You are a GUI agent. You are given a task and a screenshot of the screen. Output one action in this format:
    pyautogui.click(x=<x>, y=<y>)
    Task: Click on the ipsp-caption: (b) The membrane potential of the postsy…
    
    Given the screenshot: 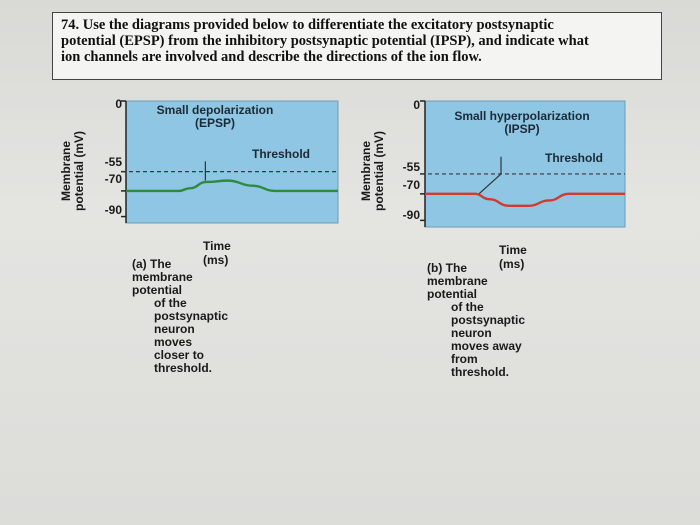 What is the action you would take?
    pyautogui.click(x=476, y=320)
    